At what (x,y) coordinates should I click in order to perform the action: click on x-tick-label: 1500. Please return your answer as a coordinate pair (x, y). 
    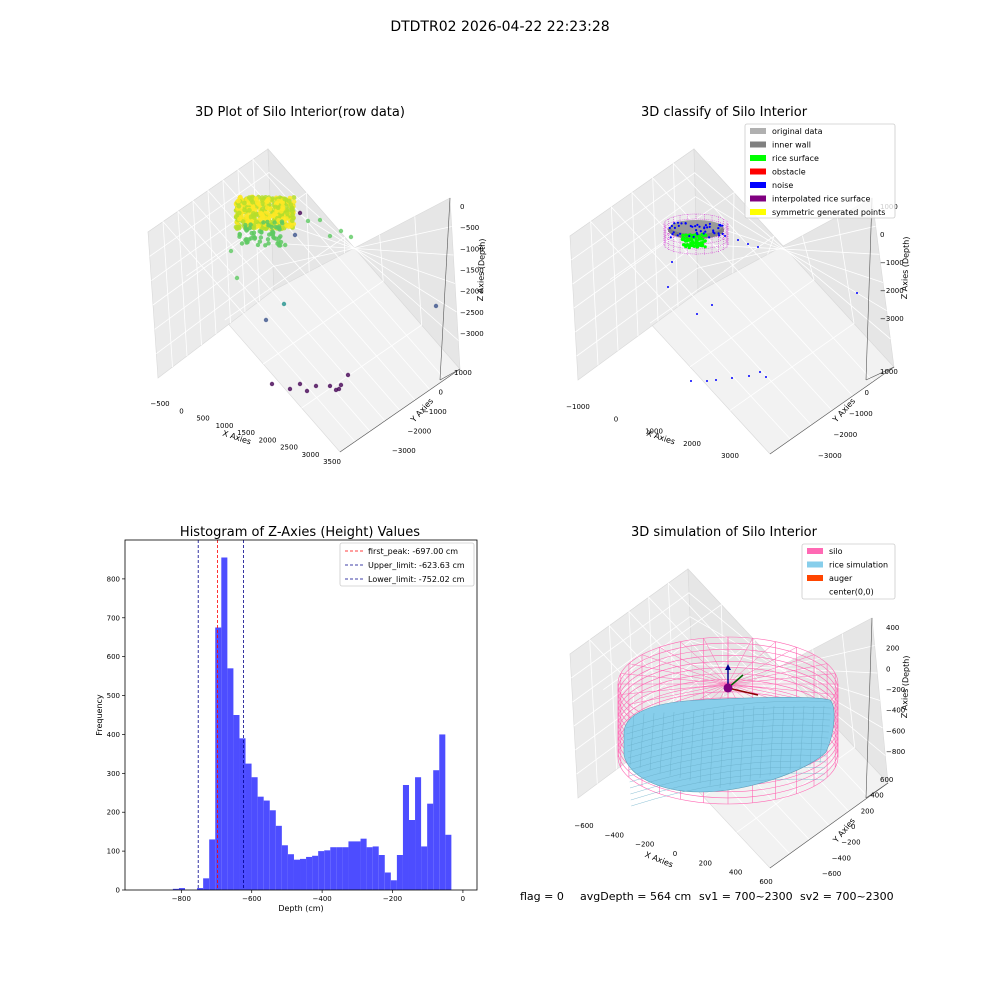
    Looking at the image, I should click on (246, 433).